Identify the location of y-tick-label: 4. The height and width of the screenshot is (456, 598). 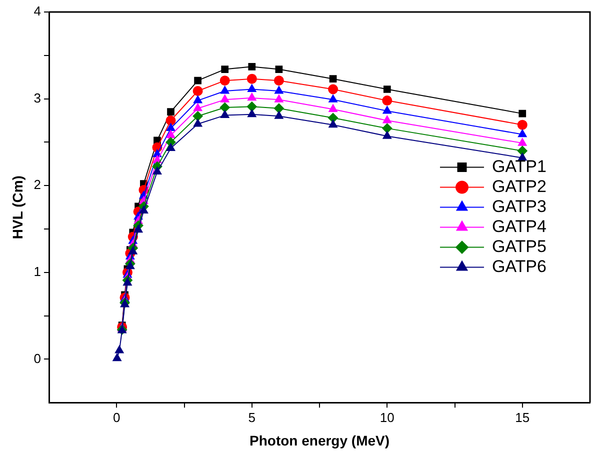
(38, 11).